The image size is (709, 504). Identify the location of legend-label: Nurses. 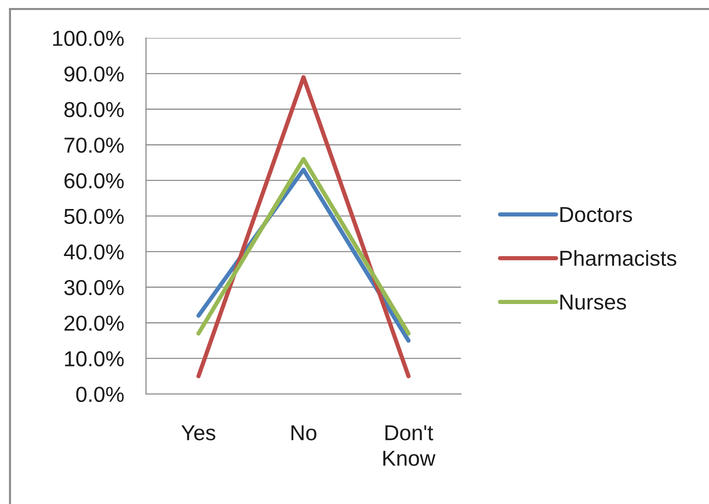
(593, 302).